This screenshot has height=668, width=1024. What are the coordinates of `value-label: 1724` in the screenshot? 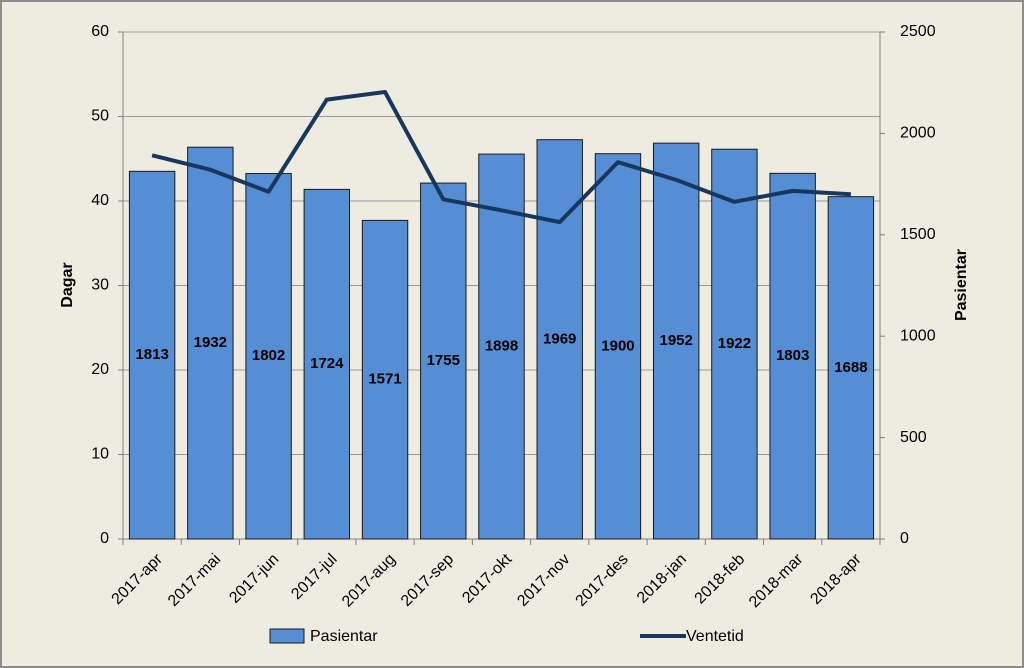 It's located at (327, 363).